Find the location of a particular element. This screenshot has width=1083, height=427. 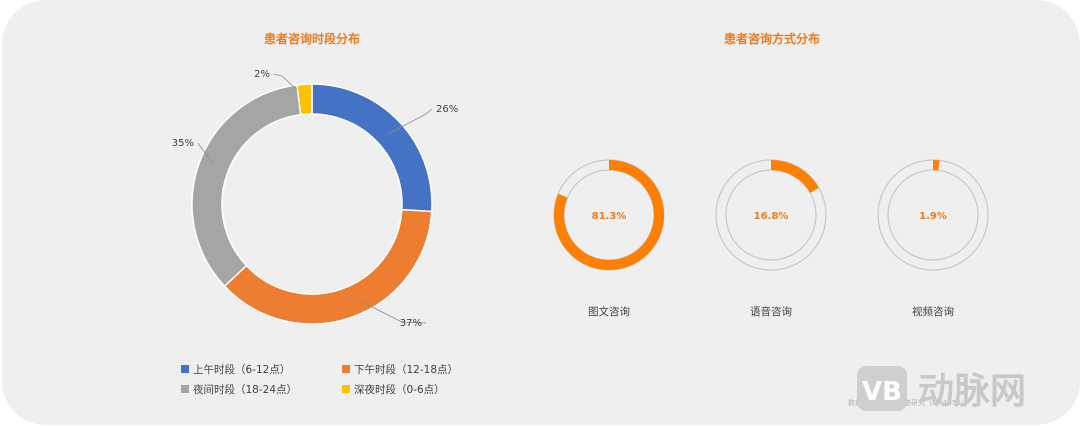

percent-label: 16.8% is located at coordinates (771, 216).